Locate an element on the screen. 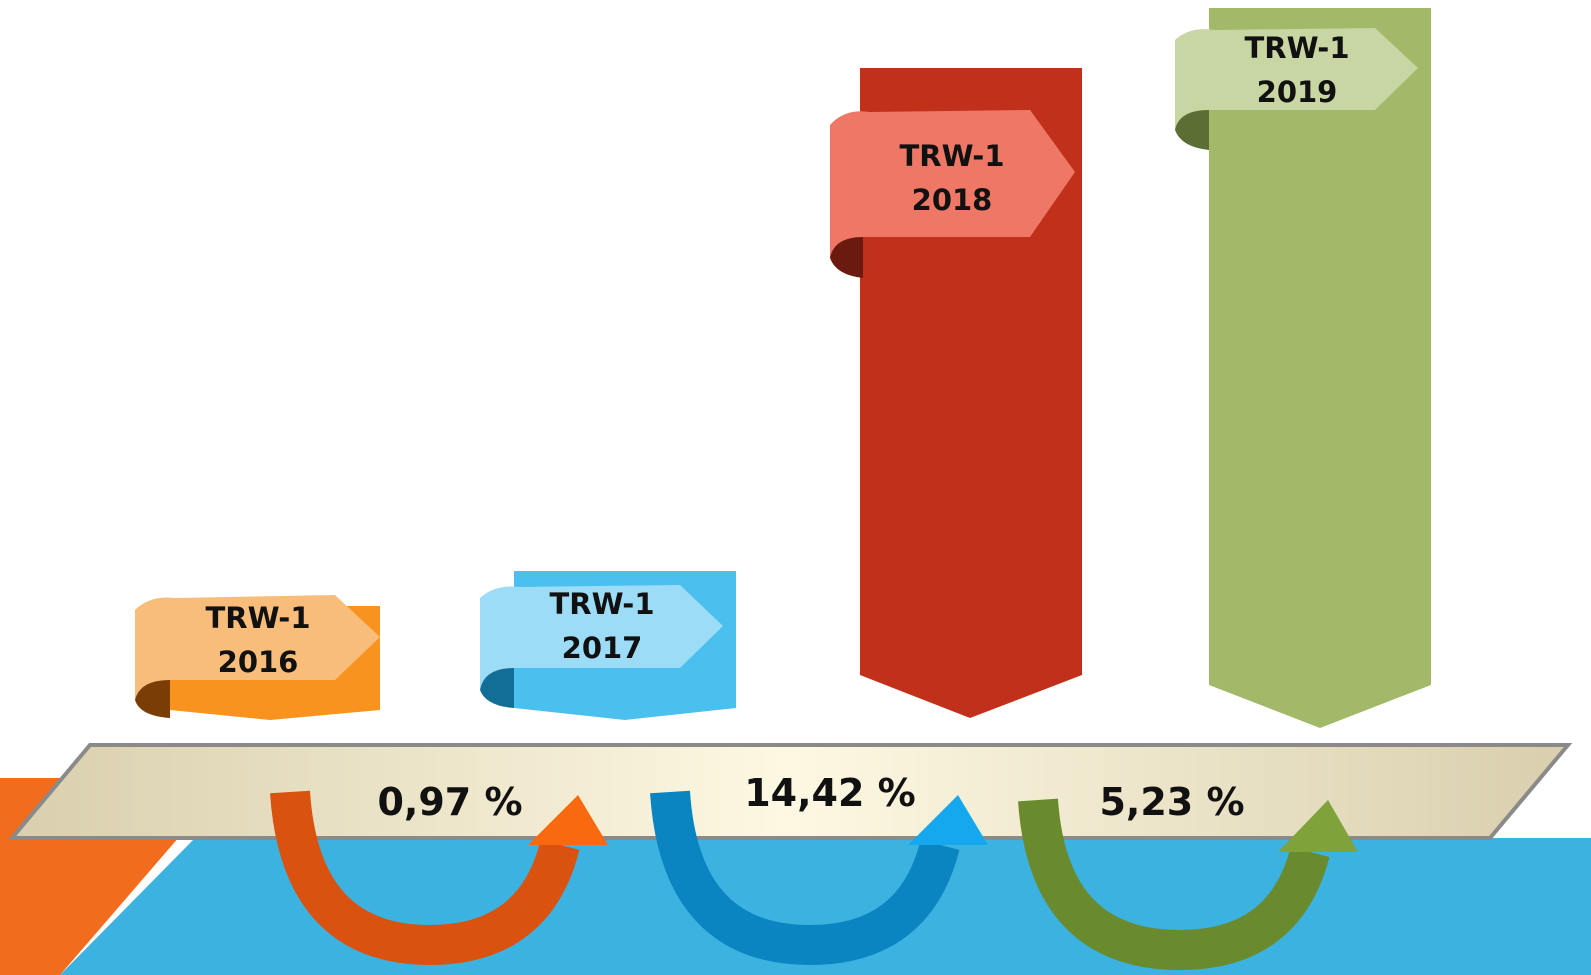 This screenshot has height=975, width=1591. bar-year: 2019 is located at coordinates (1297, 92).